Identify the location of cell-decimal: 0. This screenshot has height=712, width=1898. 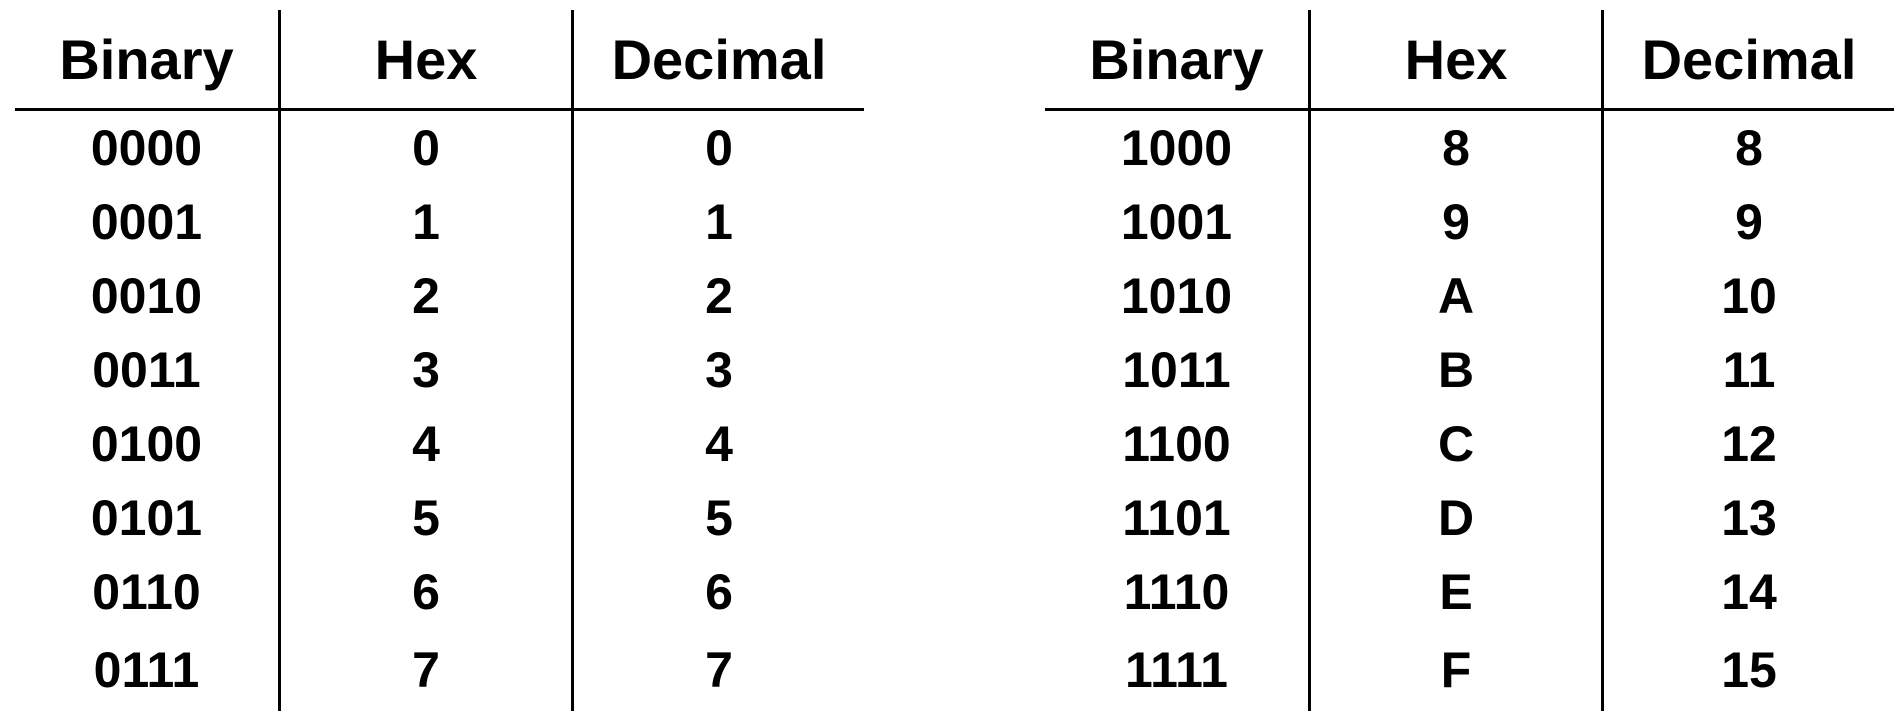
(719, 148).